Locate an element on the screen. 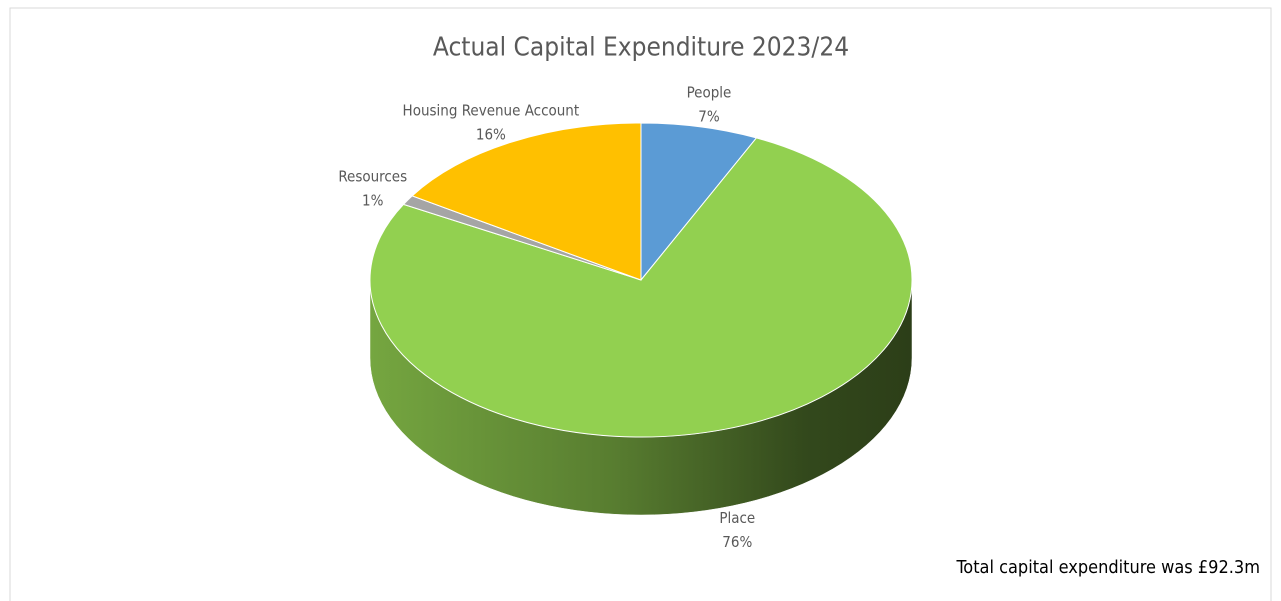  data-label-value: 16% is located at coordinates (491, 134).